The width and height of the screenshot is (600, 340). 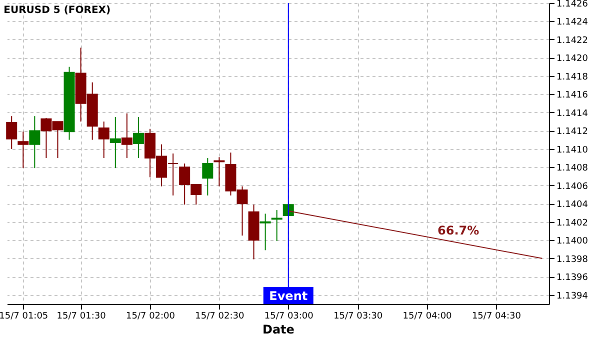 What do you see at coordinates (57, 10) in the screenshot?
I see `chart-title: EURUSD 5 (FOREX)` at bounding box center [57, 10].